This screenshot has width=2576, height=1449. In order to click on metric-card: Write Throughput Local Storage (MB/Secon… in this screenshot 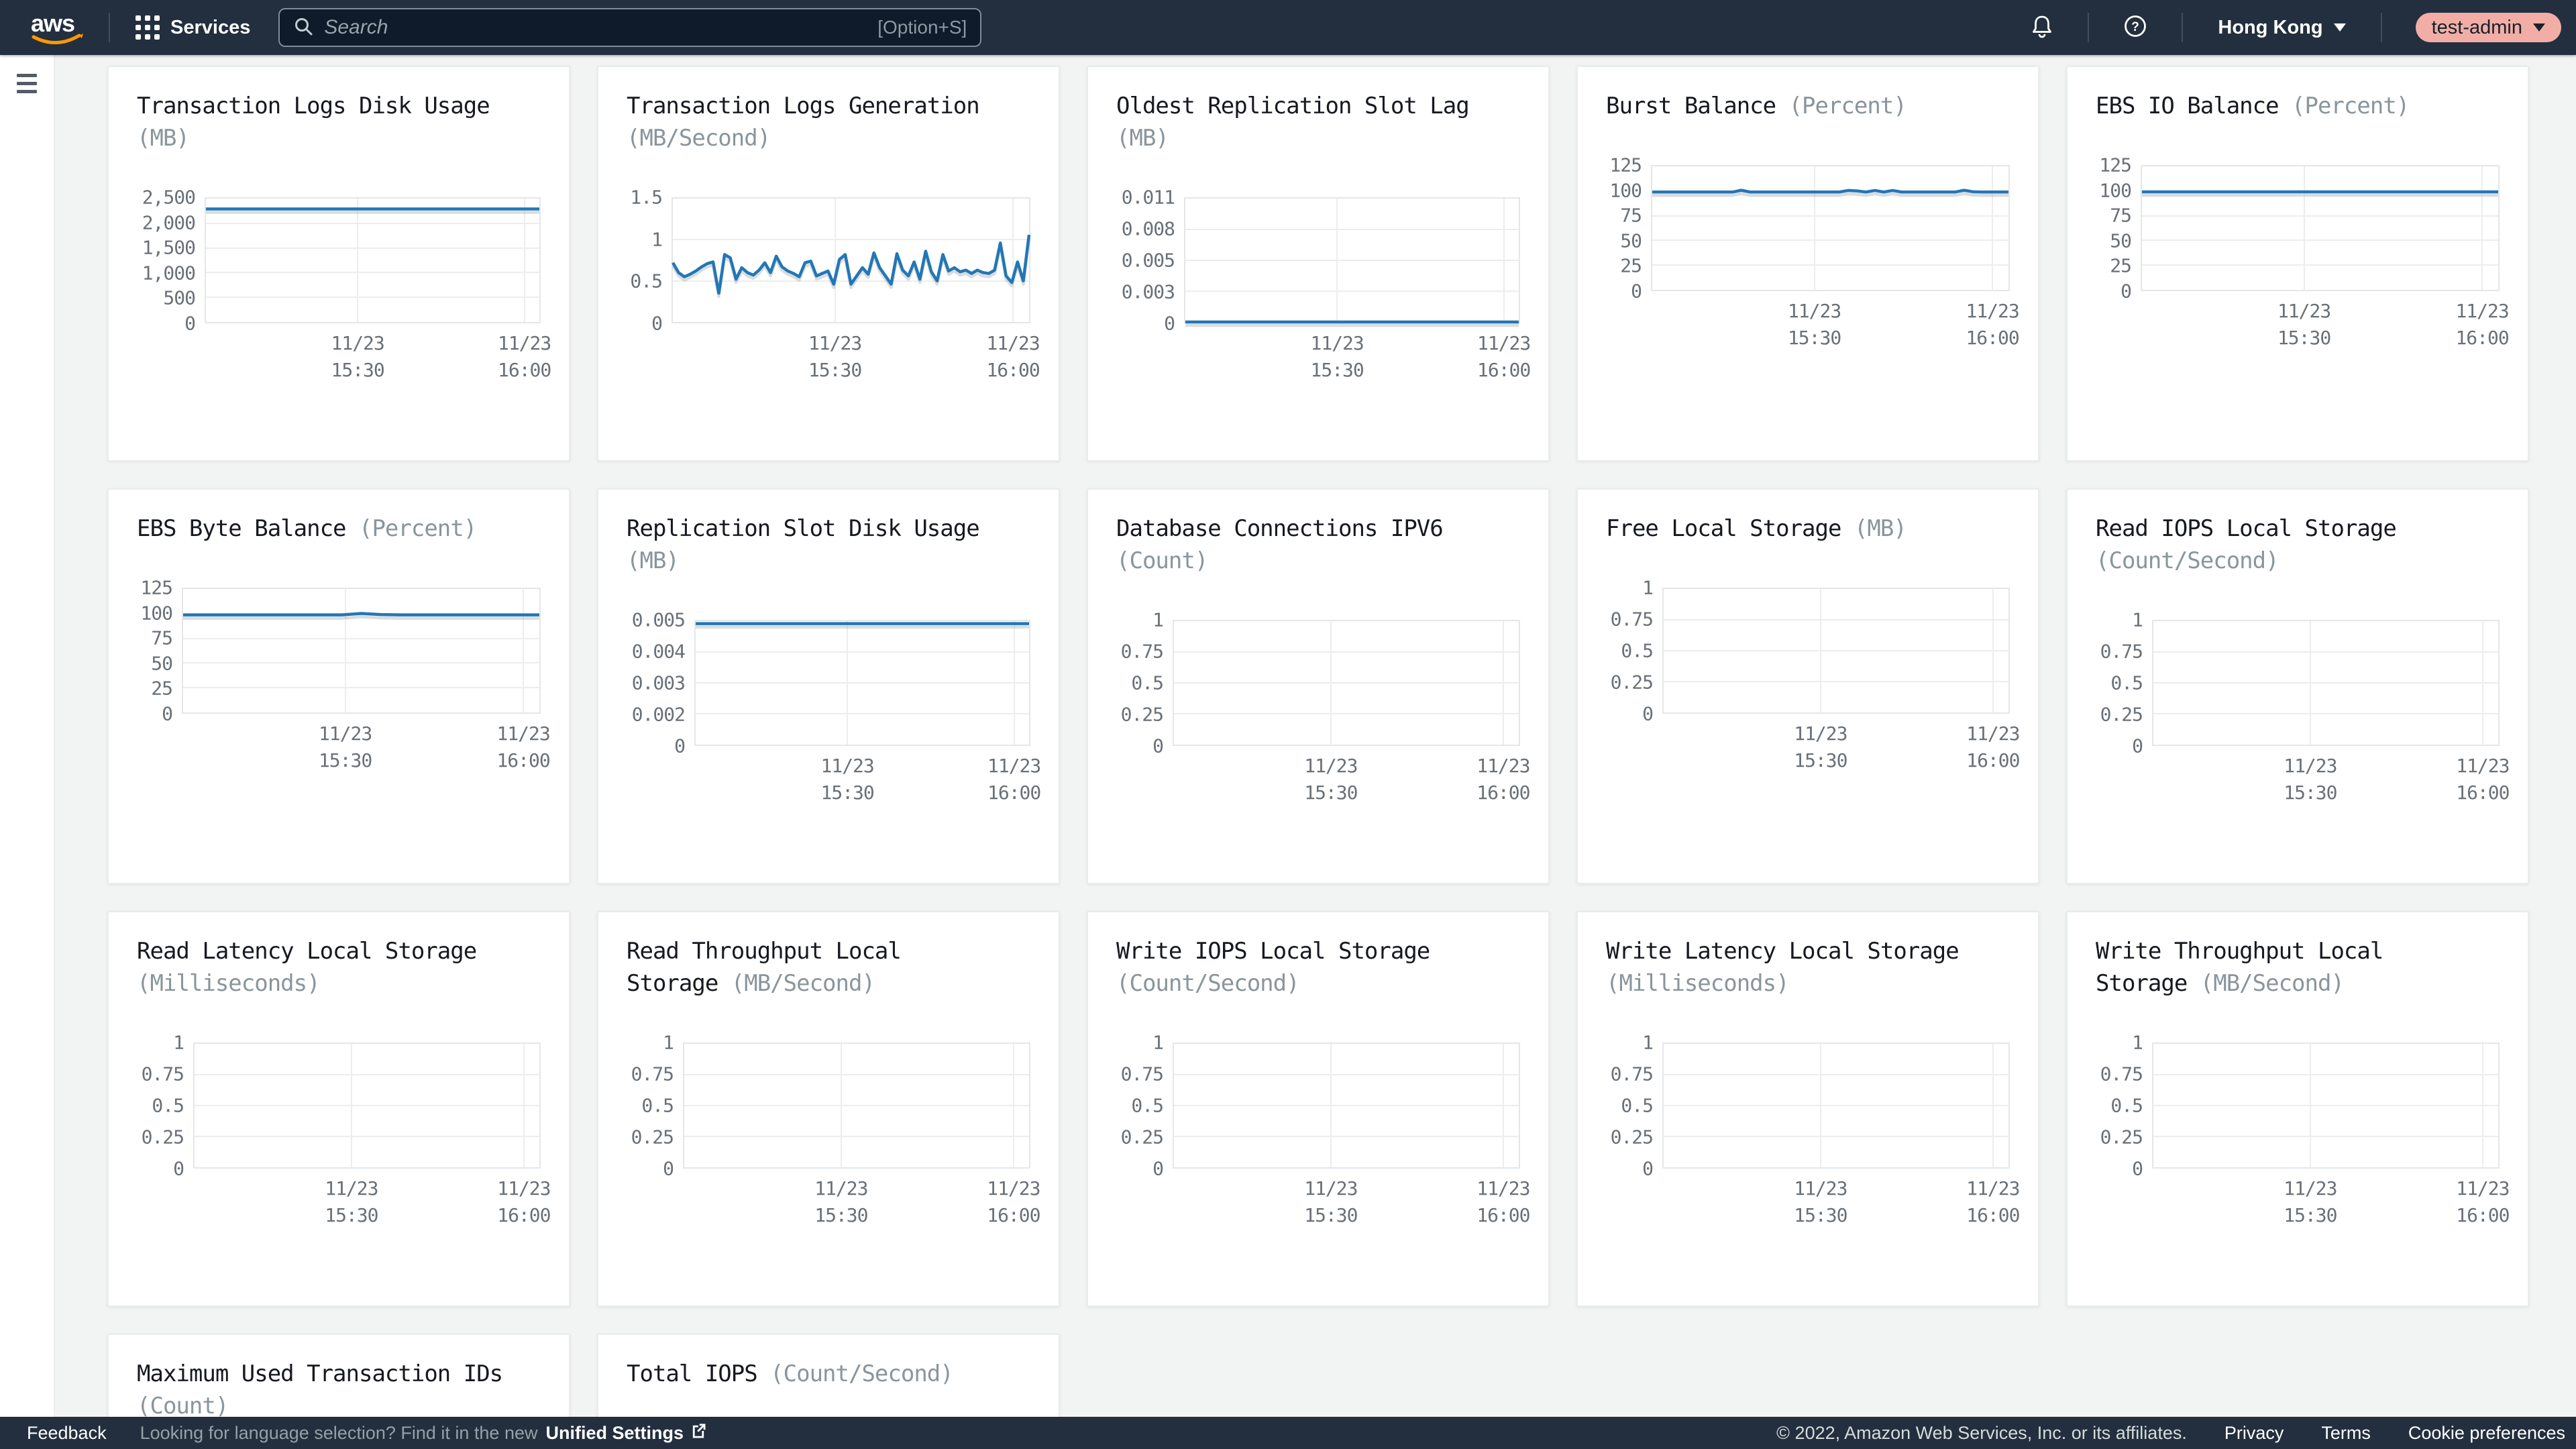, I will do `click(2297, 1109)`.